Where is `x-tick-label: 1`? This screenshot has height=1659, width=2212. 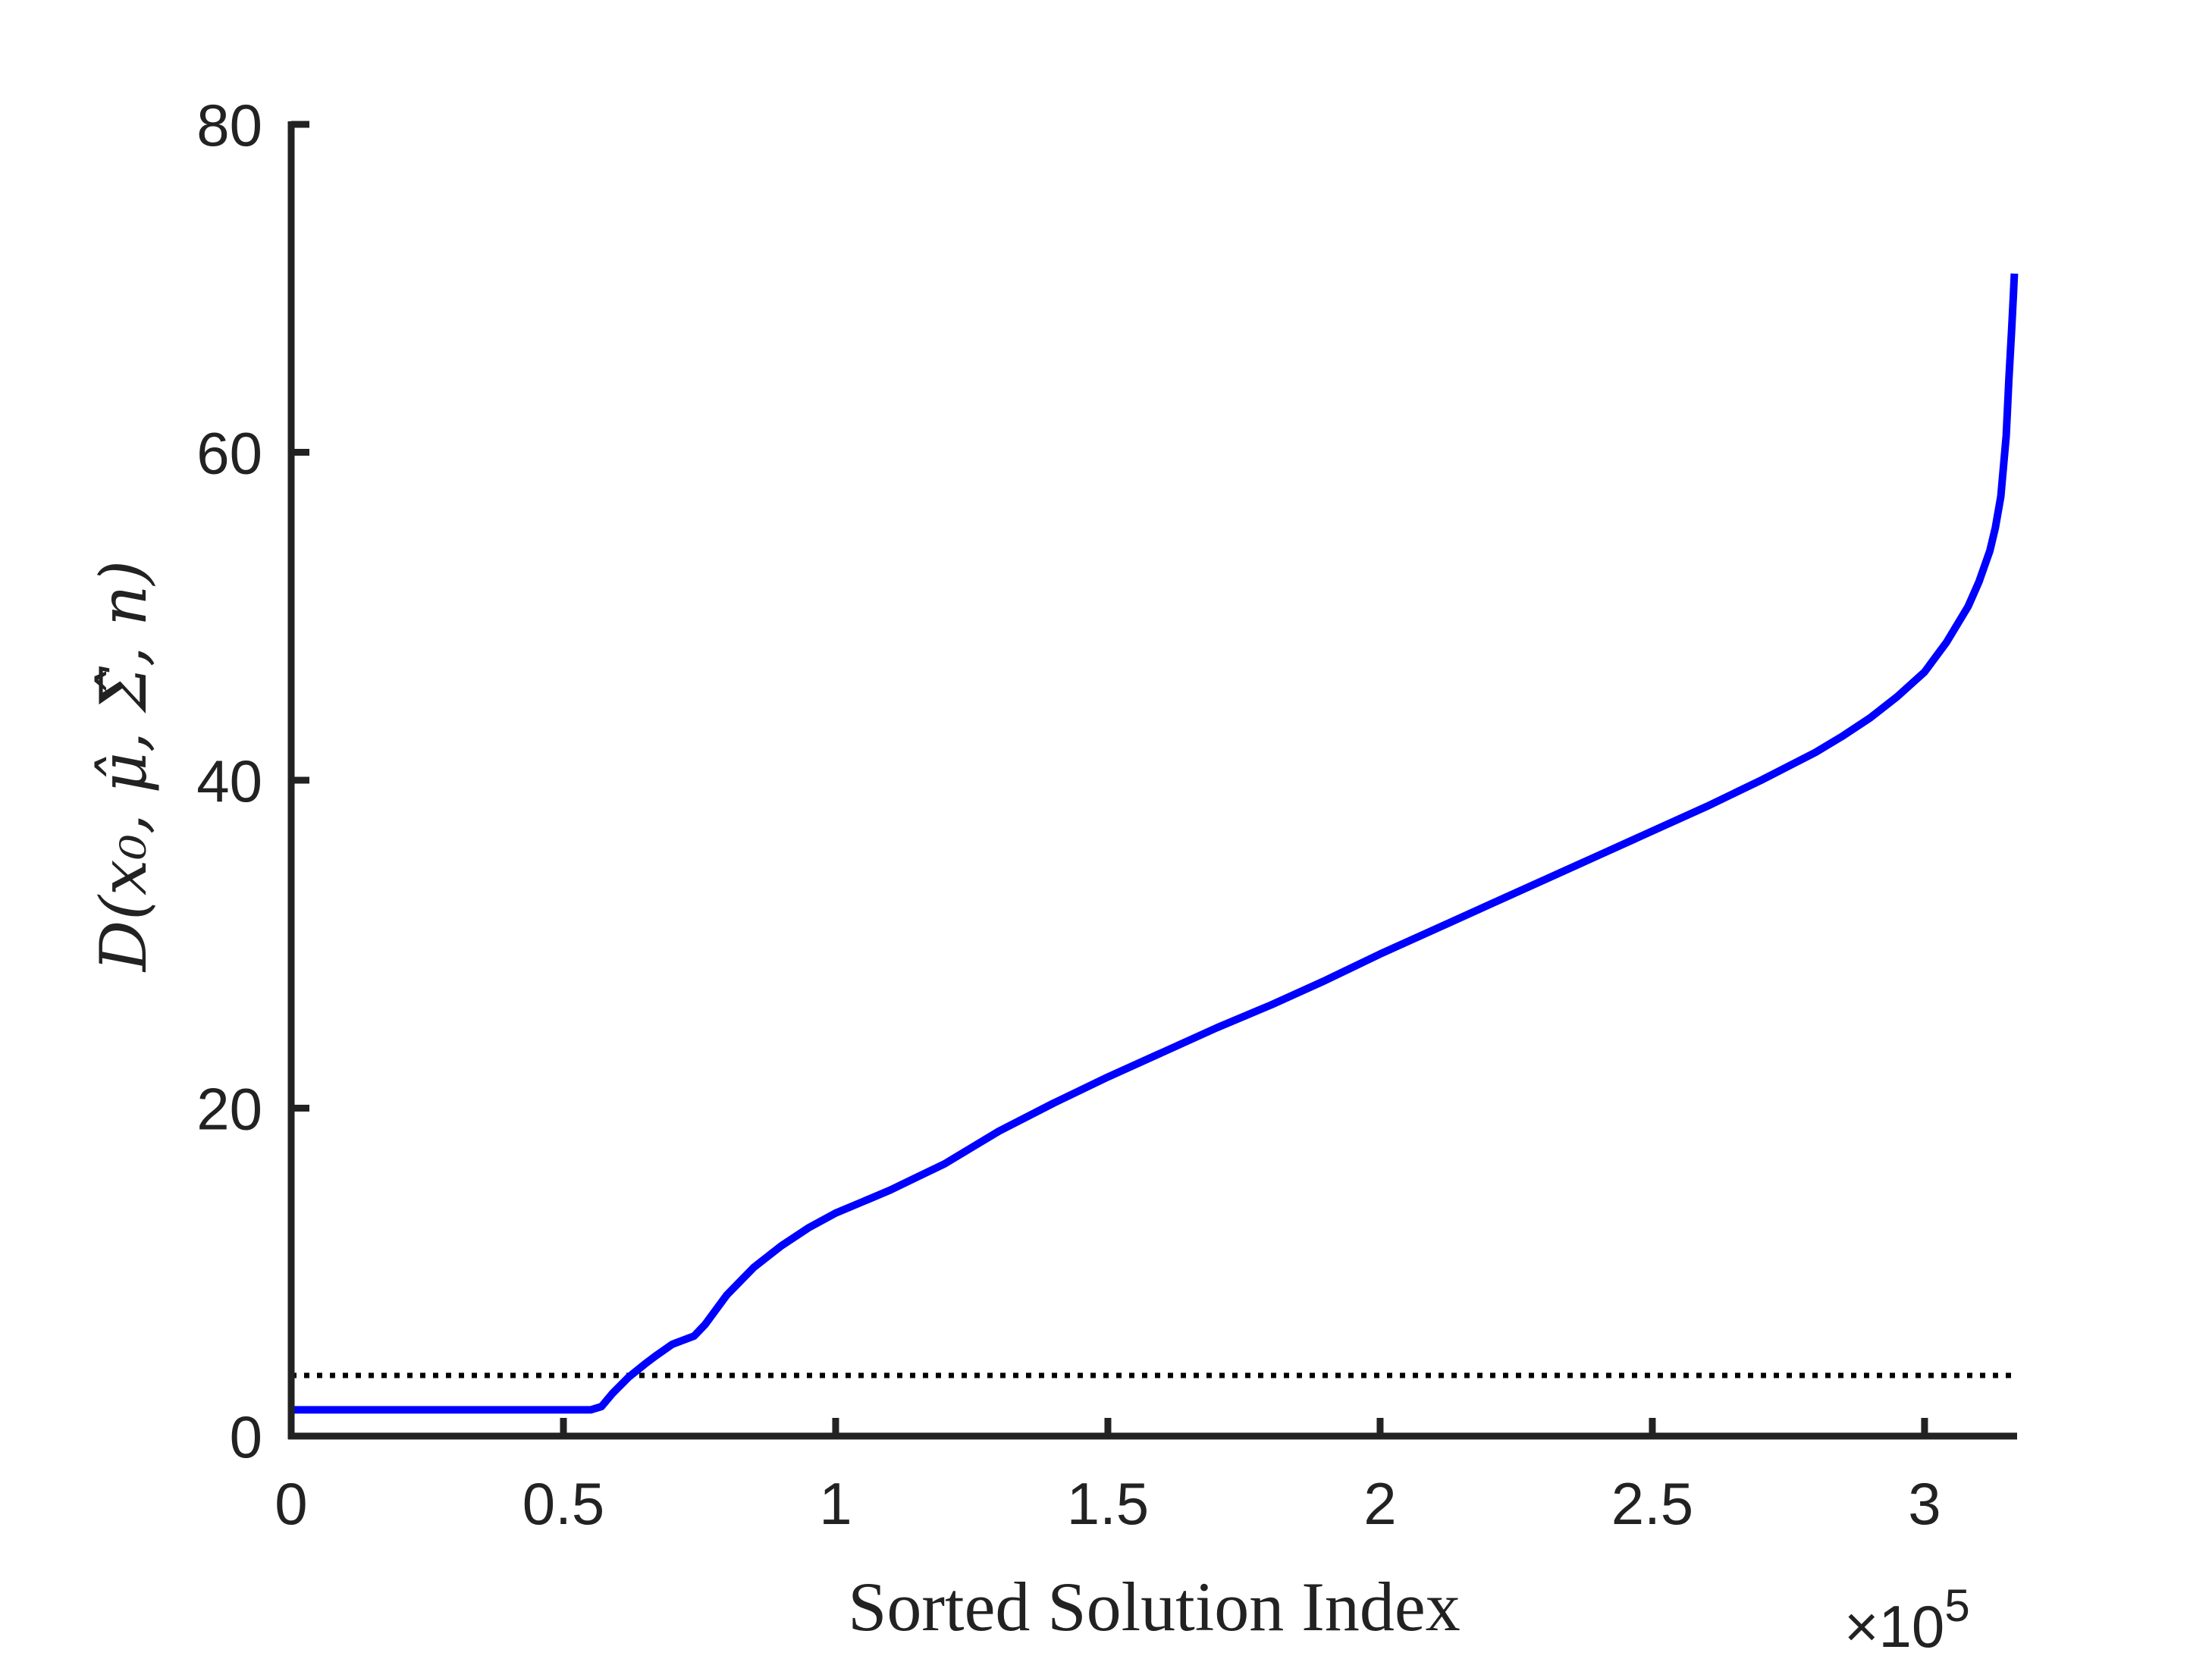 x-tick-label: 1 is located at coordinates (835, 1503).